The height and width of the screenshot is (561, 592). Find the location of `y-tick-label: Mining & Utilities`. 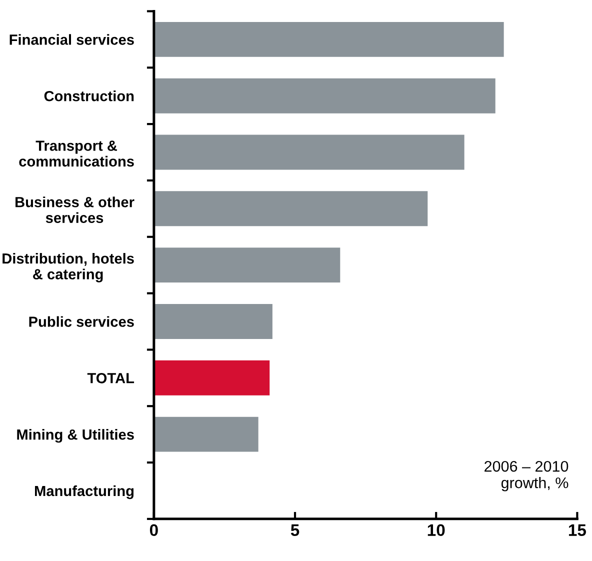

y-tick-label: Mining & Utilities is located at coordinates (75, 436).